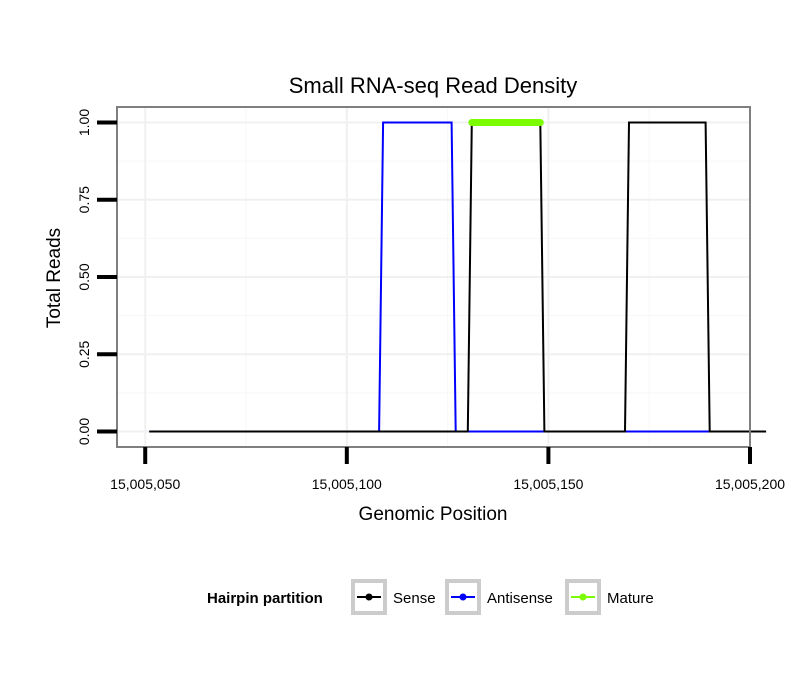 The image size is (810, 690). What do you see at coordinates (84, 431) in the screenshot?
I see `y-tick-label: 0.00` at bounding box center [84, 431].